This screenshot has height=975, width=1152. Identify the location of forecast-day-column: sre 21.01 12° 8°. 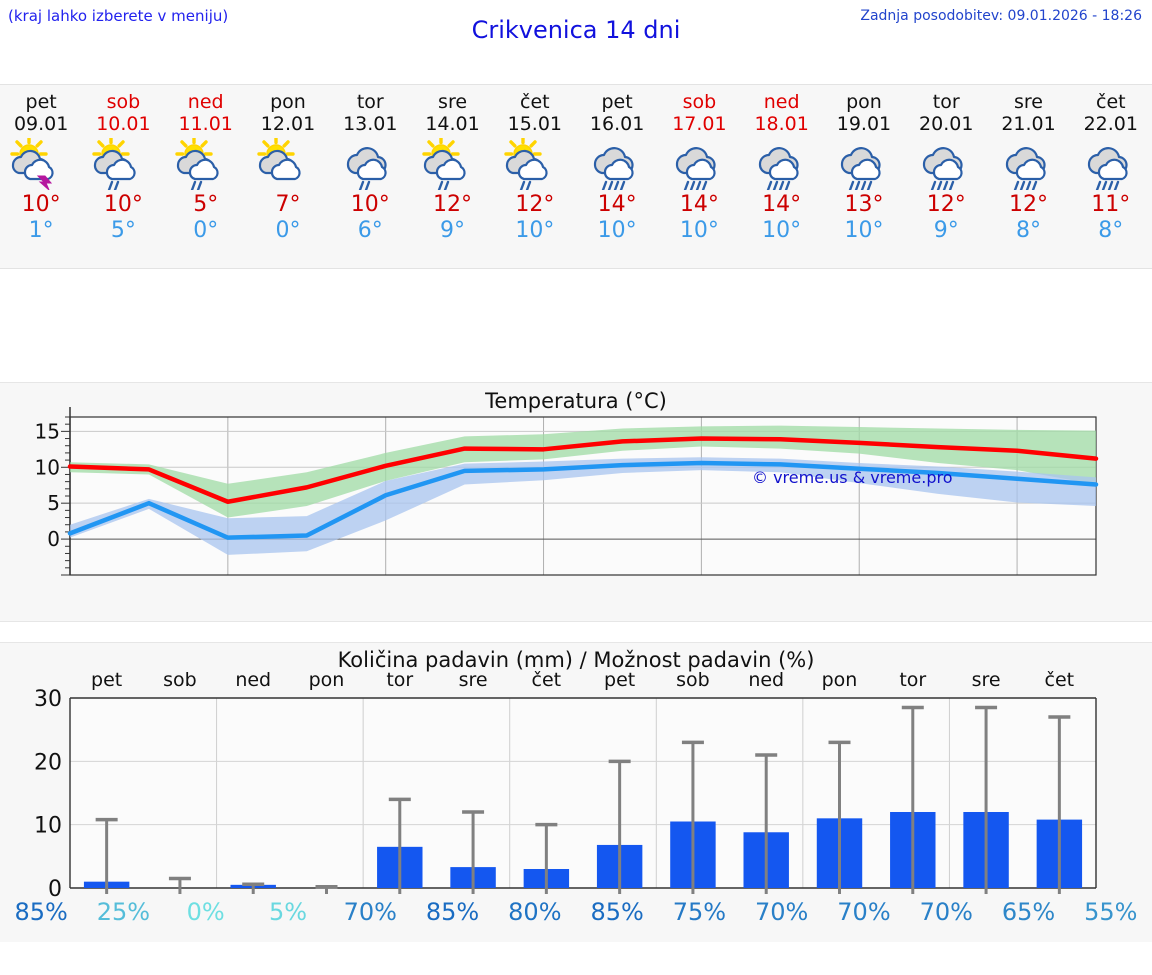
(1028, 176).